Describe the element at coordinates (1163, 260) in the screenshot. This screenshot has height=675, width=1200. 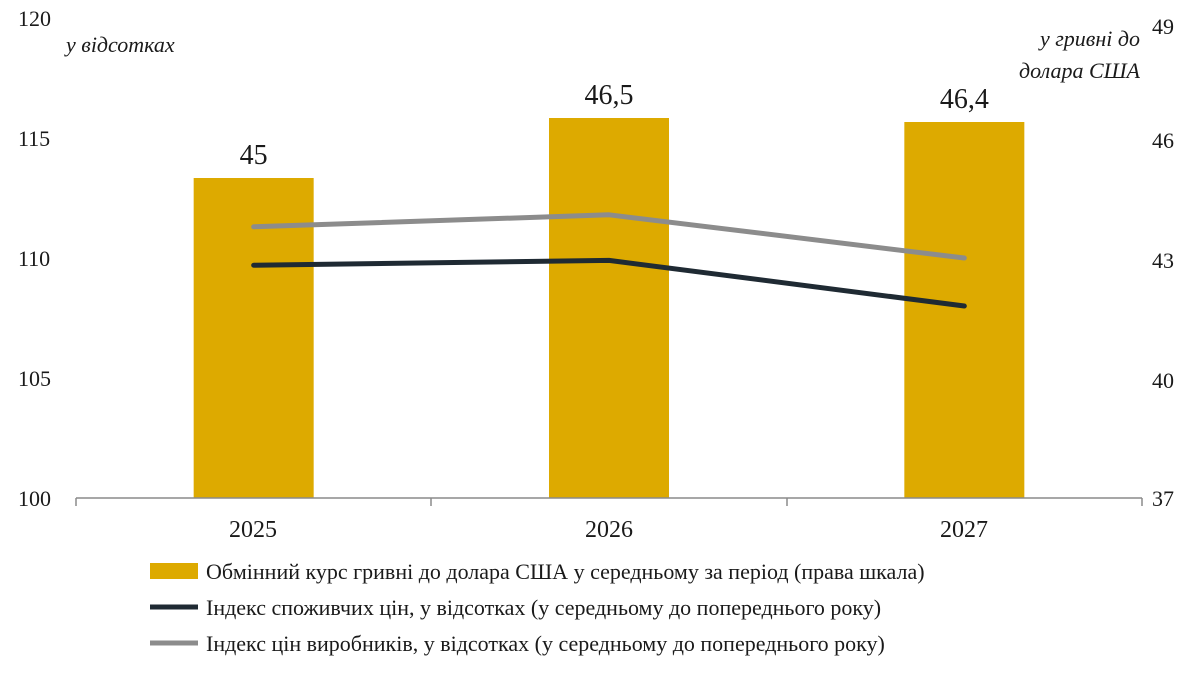
I see `right-tick-43: 43` at that location.